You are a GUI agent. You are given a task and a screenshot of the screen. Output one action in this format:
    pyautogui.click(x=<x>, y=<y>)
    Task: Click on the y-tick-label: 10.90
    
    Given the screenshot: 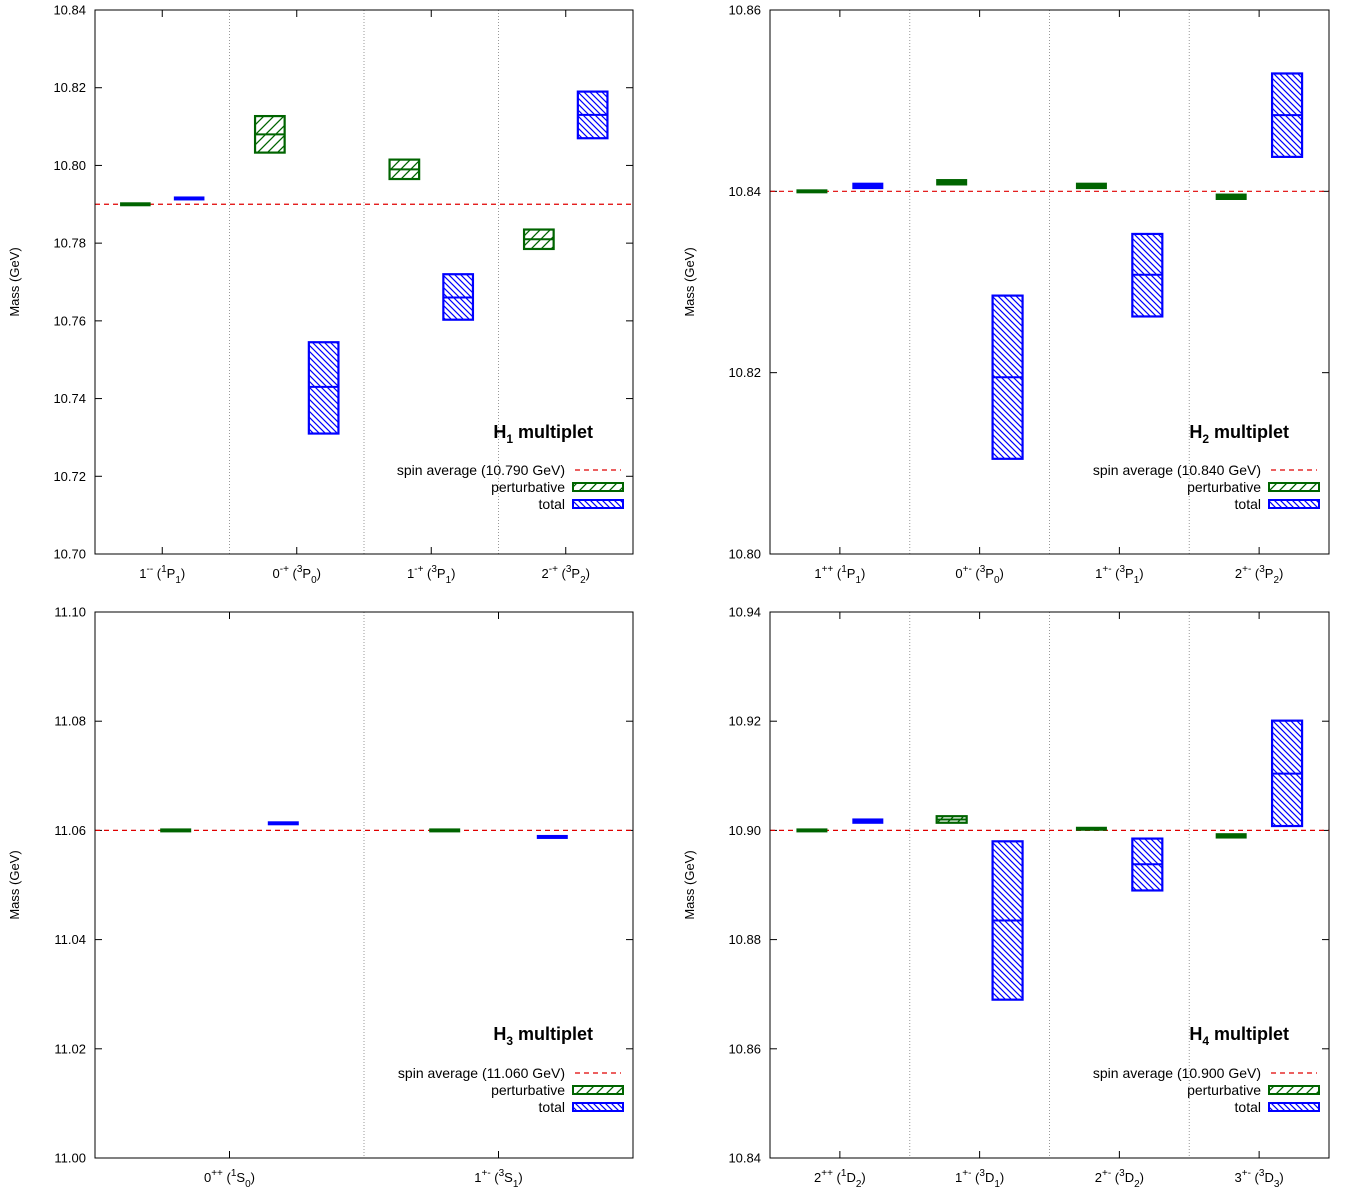 What is the action you would take?
    pyautogui.click(x=744, y=830)
    